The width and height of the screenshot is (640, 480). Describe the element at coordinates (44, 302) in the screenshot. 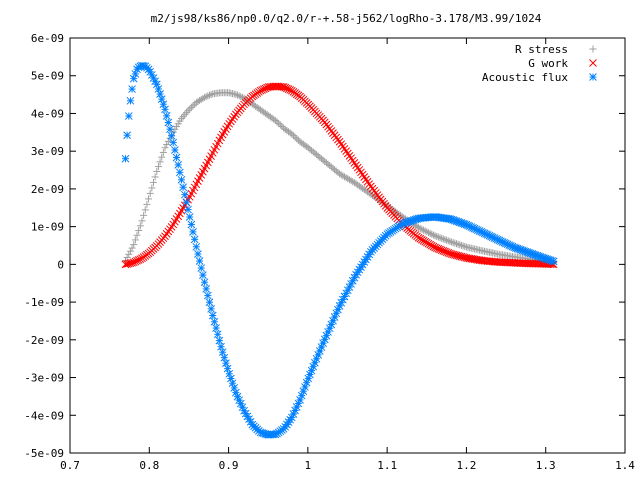

I see `y-tick-label: -1e-09` at that location.